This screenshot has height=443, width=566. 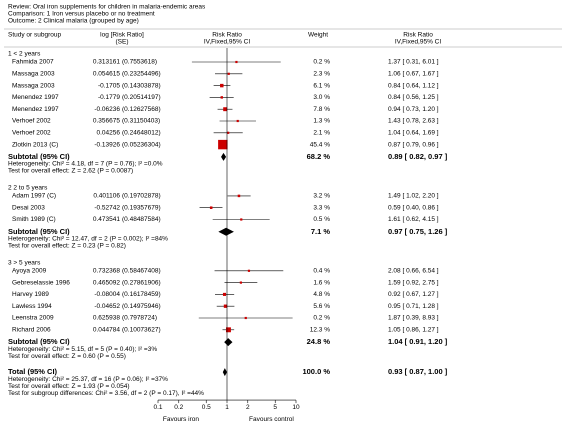 What do you see at coordinates (413, 271) in the screenshot?
I see `risk-ratio: 2.08 [ 0.66, 6.54 ]` at bounding box center [413, 271].